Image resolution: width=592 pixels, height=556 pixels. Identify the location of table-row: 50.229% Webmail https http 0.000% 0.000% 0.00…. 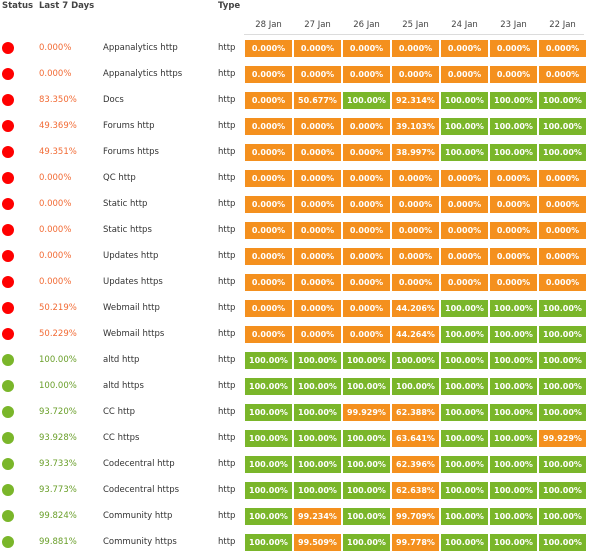
(296, 335).